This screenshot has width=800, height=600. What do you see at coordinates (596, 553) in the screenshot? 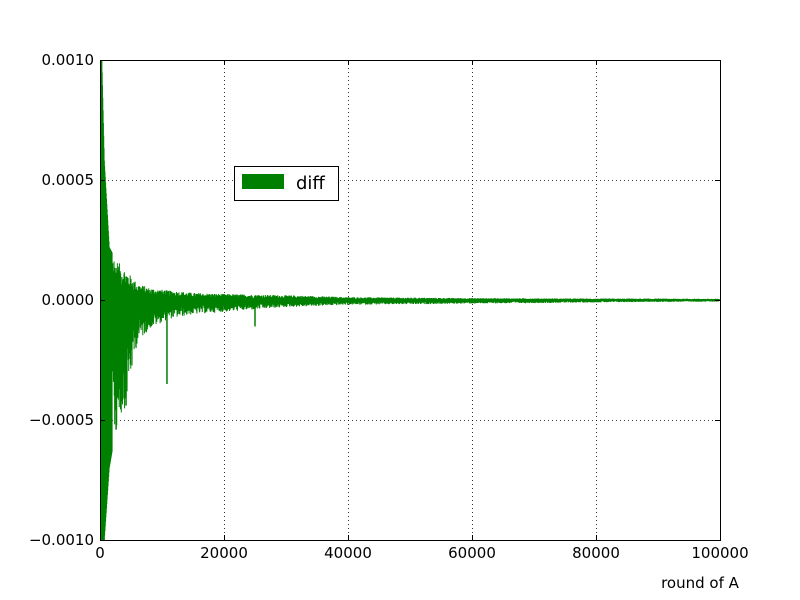
I see `x-tick-label-4: 80000` at bounding box center [596, 553].